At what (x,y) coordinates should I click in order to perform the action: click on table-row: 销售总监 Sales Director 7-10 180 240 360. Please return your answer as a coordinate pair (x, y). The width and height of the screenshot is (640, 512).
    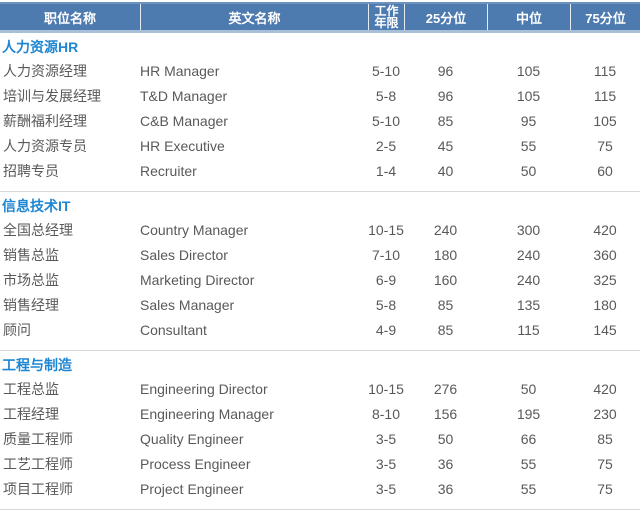
    Looking at the image, I should click on (320, 255).